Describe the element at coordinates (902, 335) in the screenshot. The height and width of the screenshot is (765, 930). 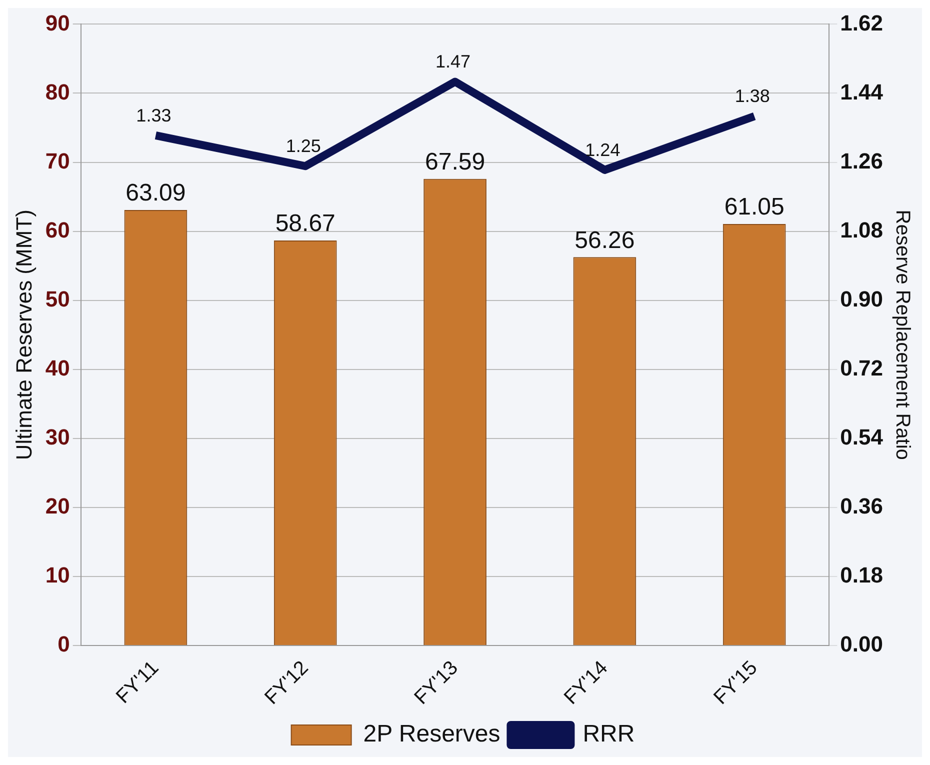
I see `y2-axis-title: Reserve Replacement Ratio` at that location.